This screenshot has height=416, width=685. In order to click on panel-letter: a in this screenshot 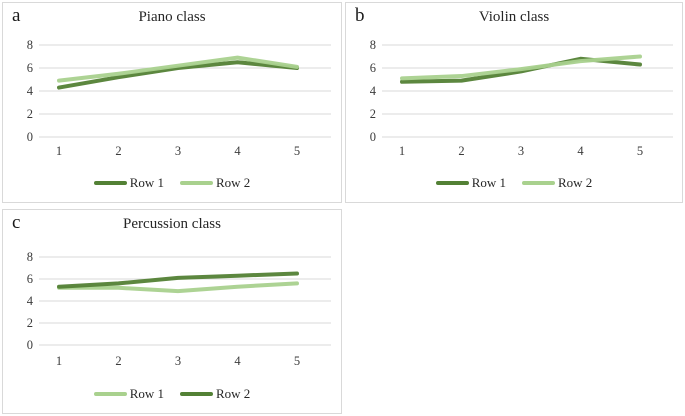, I will do `click(16, 15)`.